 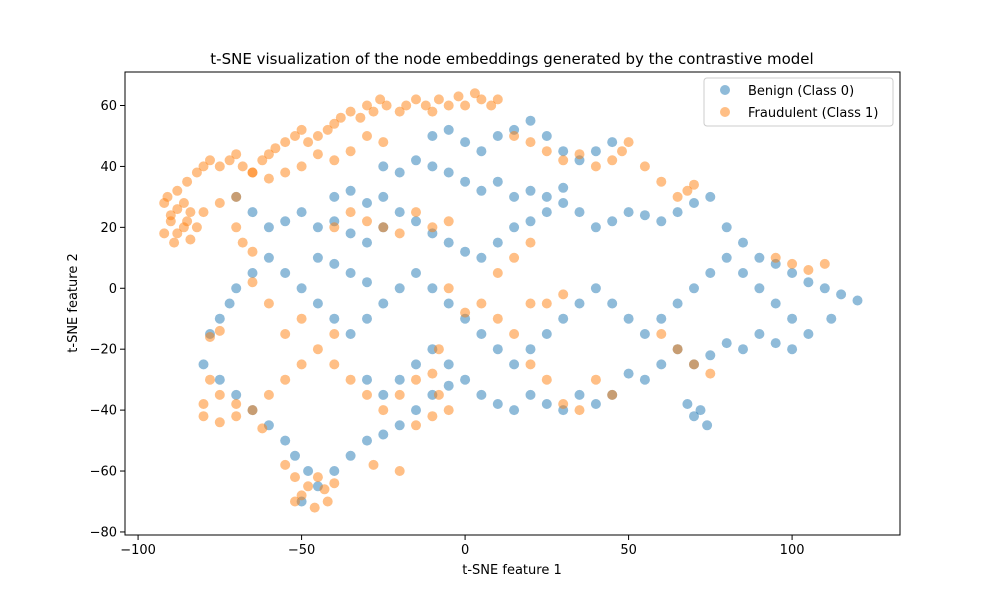 I want to click on y-tick-label: −40, so click(x=103, y=411).